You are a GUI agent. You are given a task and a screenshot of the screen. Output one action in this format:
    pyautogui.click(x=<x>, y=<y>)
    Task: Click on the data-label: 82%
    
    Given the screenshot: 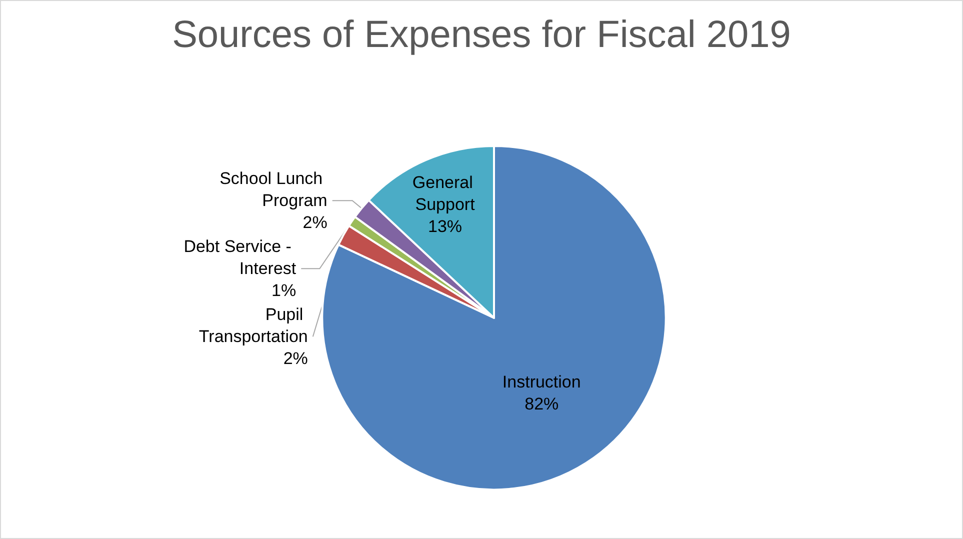 What is the action you would take?
    pyautogui.click(x=541, y=404)
    